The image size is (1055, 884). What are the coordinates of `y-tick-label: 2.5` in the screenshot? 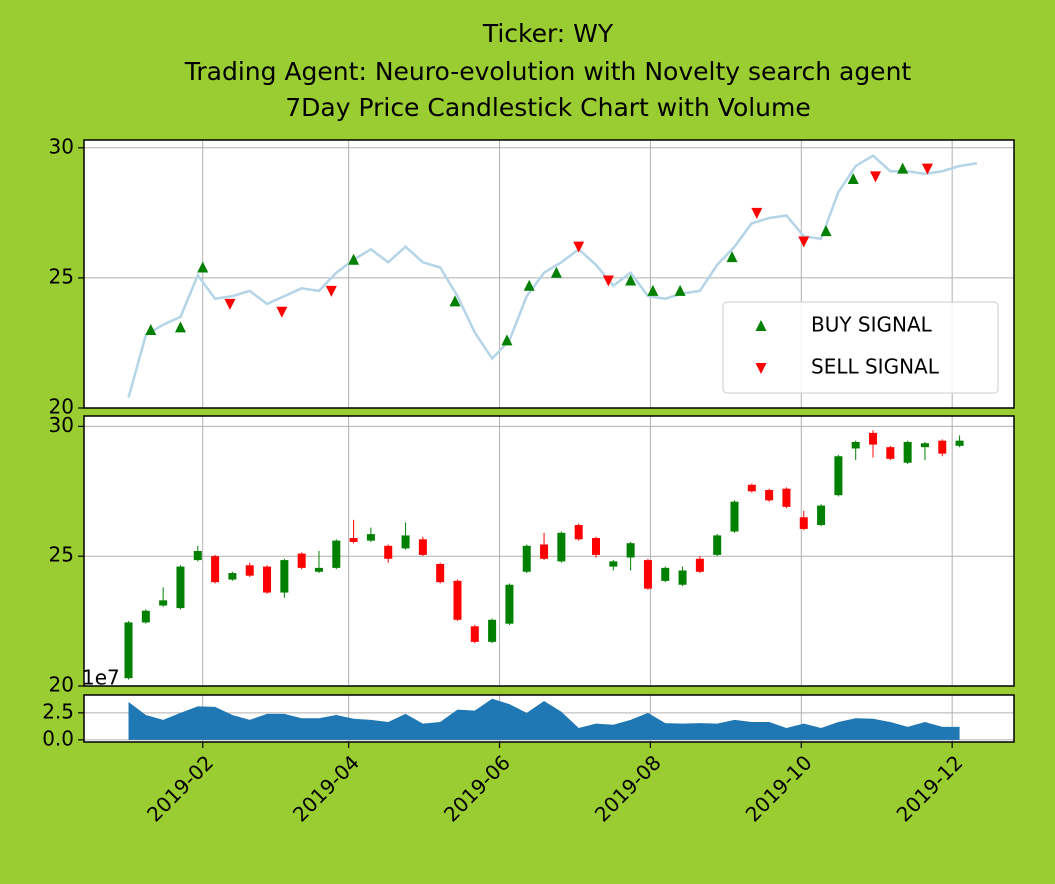 It's located at (58, 711).